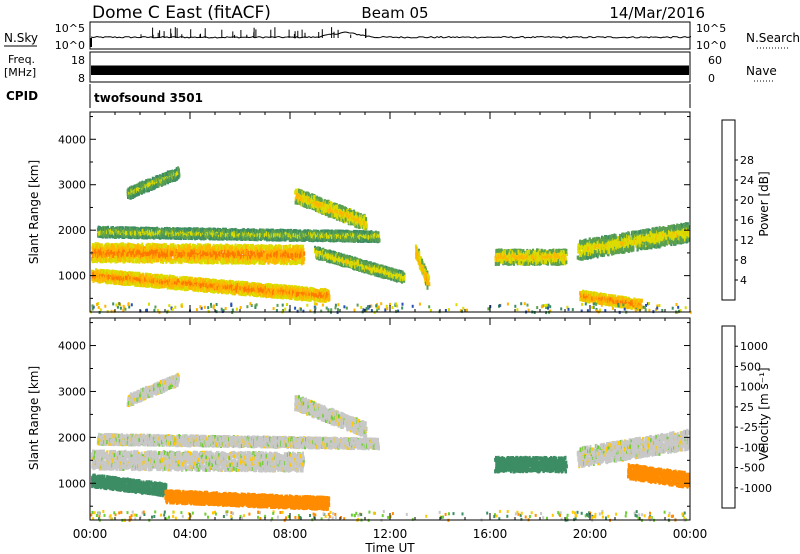  I want to click on nsky-tick-bottom-right: 10^0, so click(711, 45).